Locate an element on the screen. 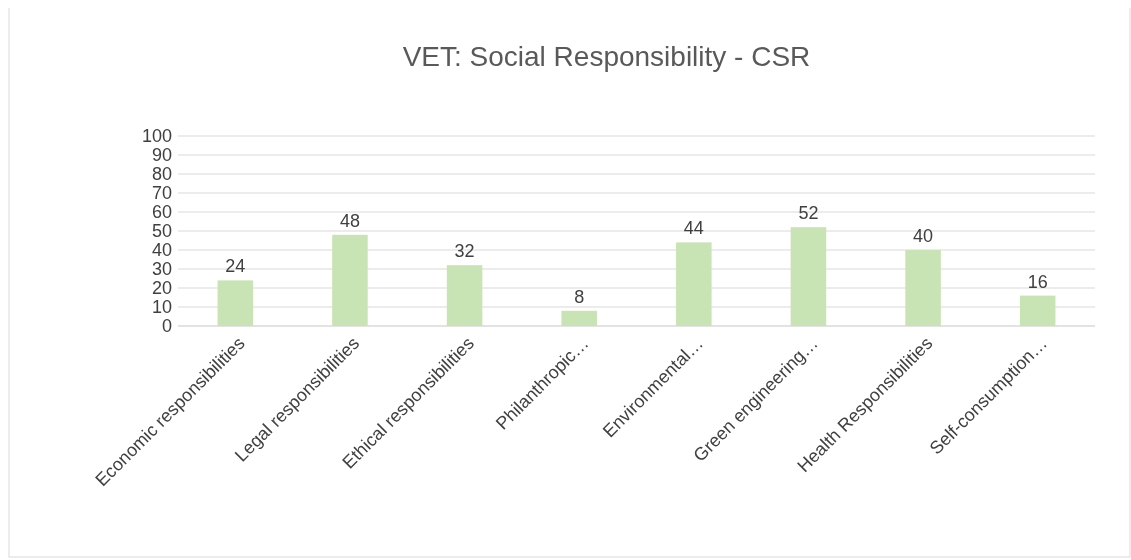 This screenshot has height=560, width=1131. y-tick-label: 60 is located at coordinates (161, 212).